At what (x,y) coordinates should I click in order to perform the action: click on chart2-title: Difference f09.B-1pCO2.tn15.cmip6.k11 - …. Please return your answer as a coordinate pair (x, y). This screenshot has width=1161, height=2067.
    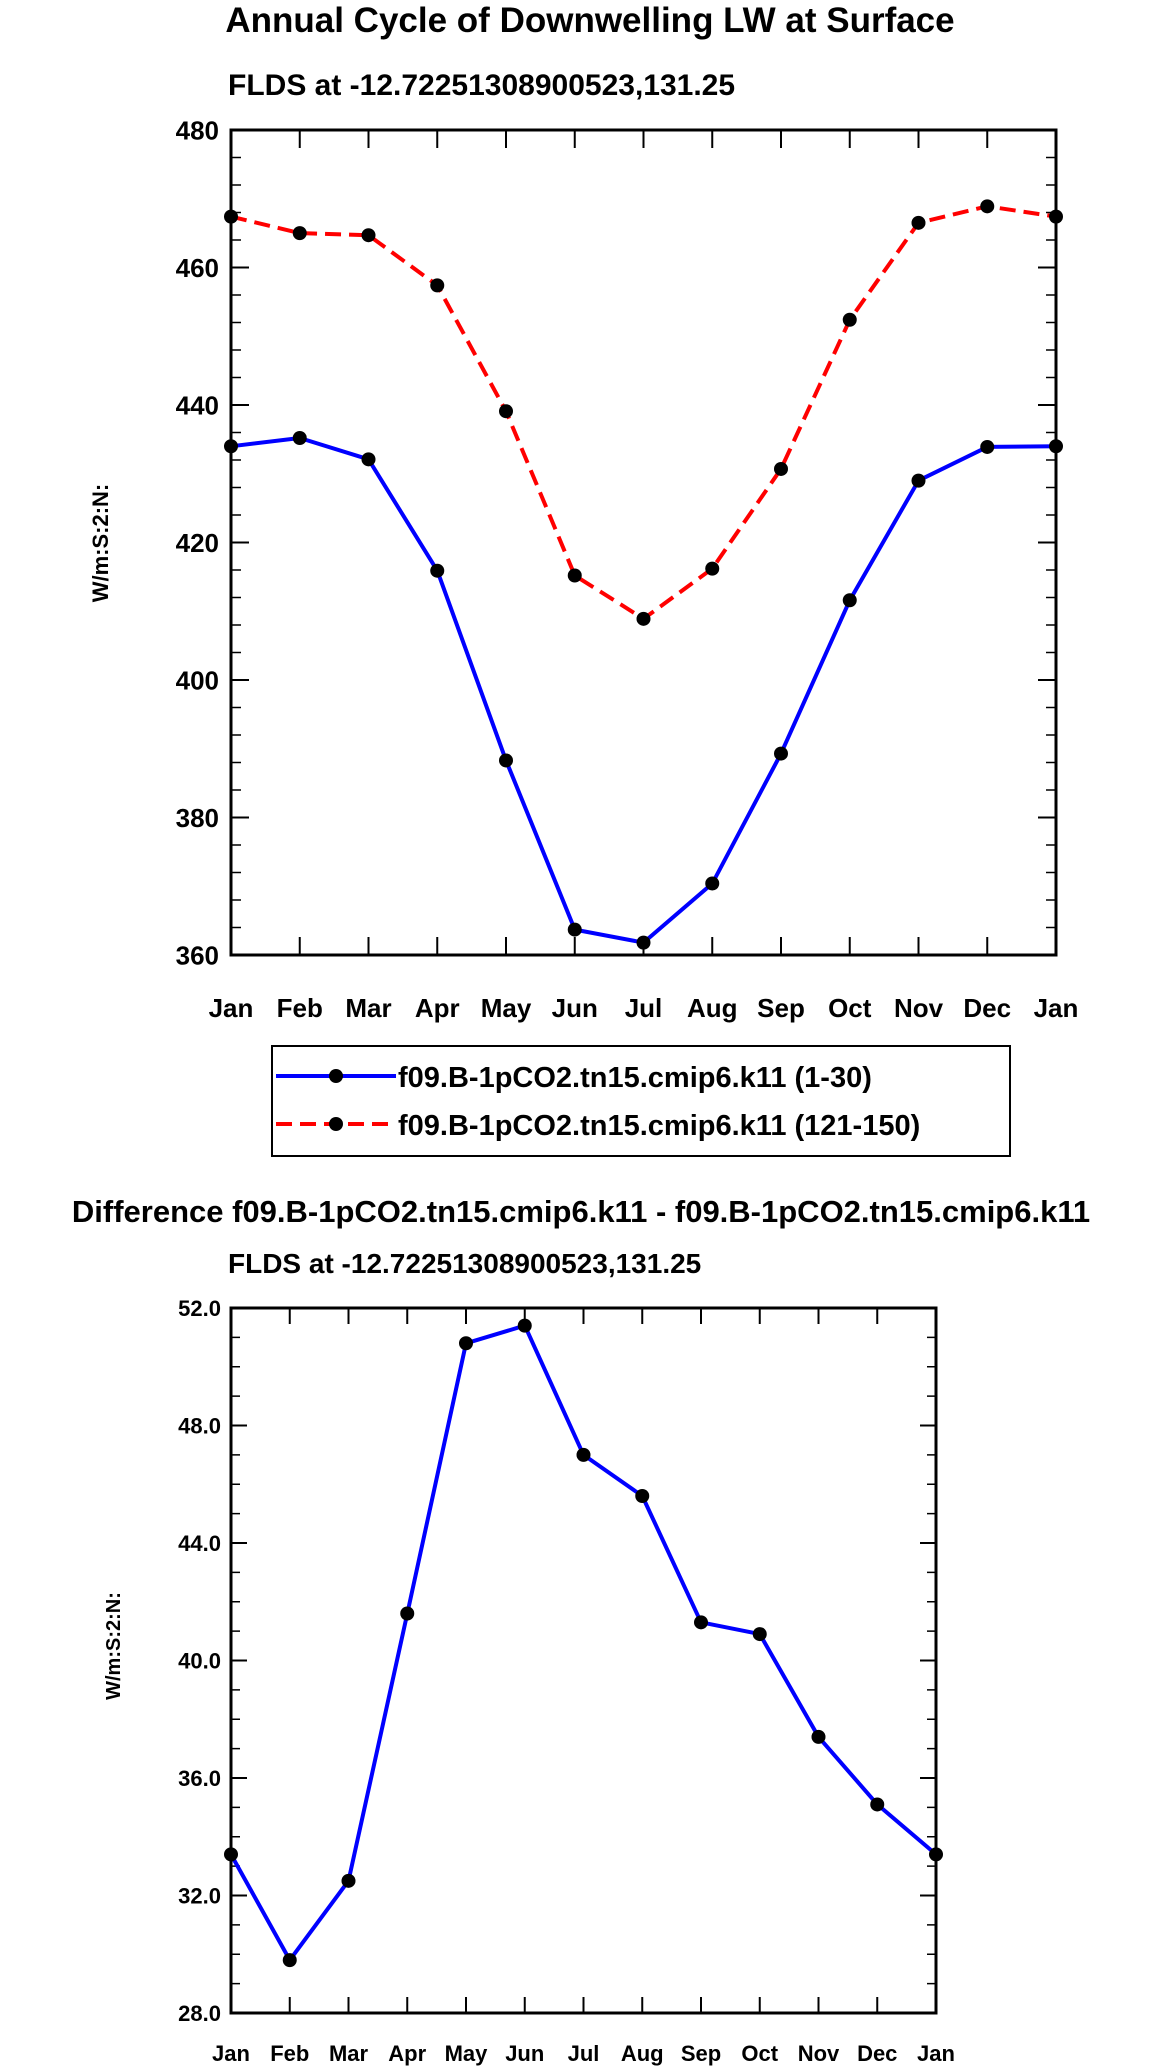
    Looking at the image, I should click on (581, 1211).